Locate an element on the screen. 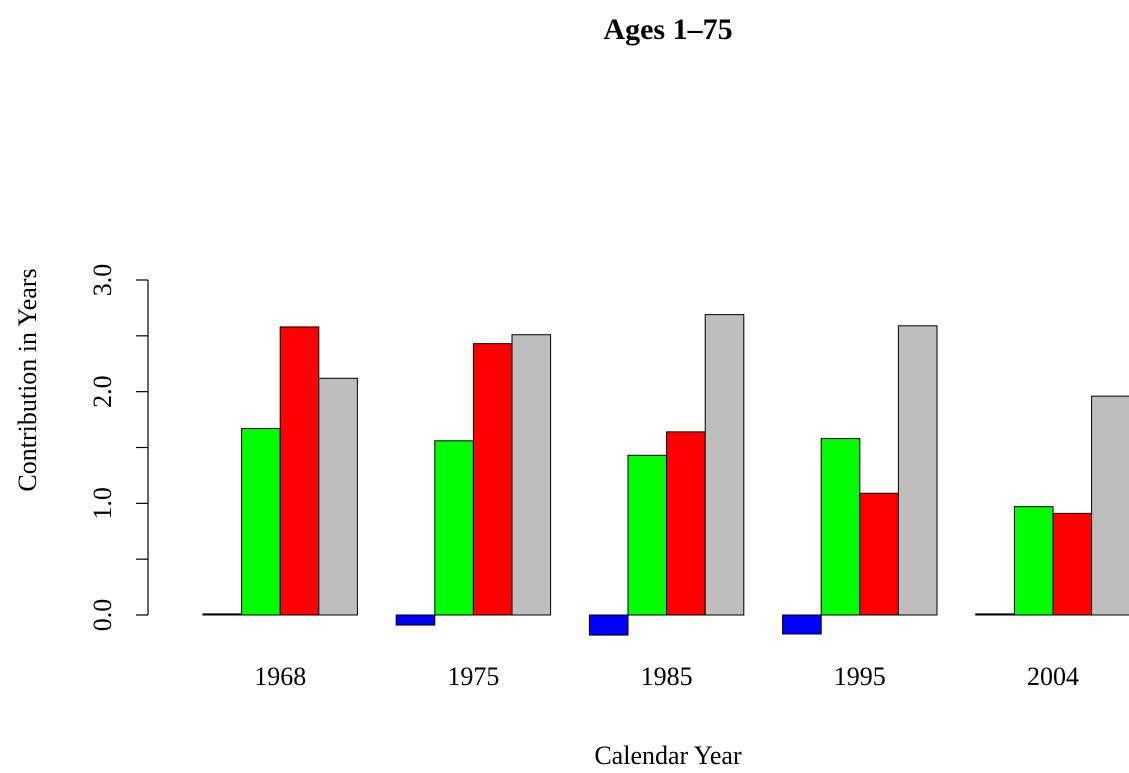 The image size is (1129, 773). y-tick-label: 1.0 is located at coordinates (102, 503).